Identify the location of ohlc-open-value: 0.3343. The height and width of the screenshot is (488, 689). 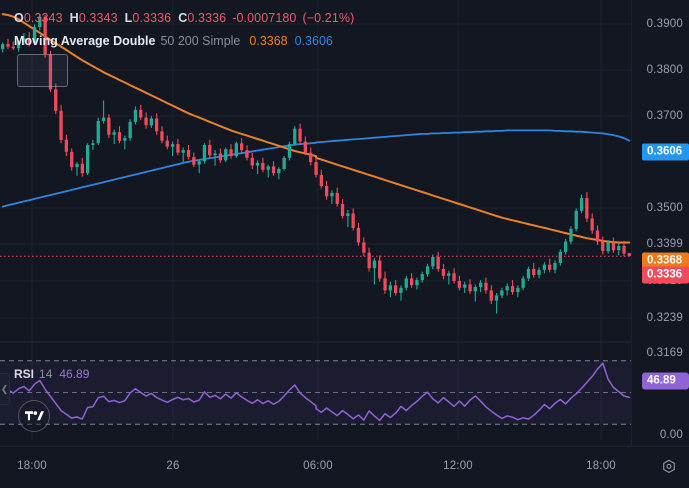
(43, 18).